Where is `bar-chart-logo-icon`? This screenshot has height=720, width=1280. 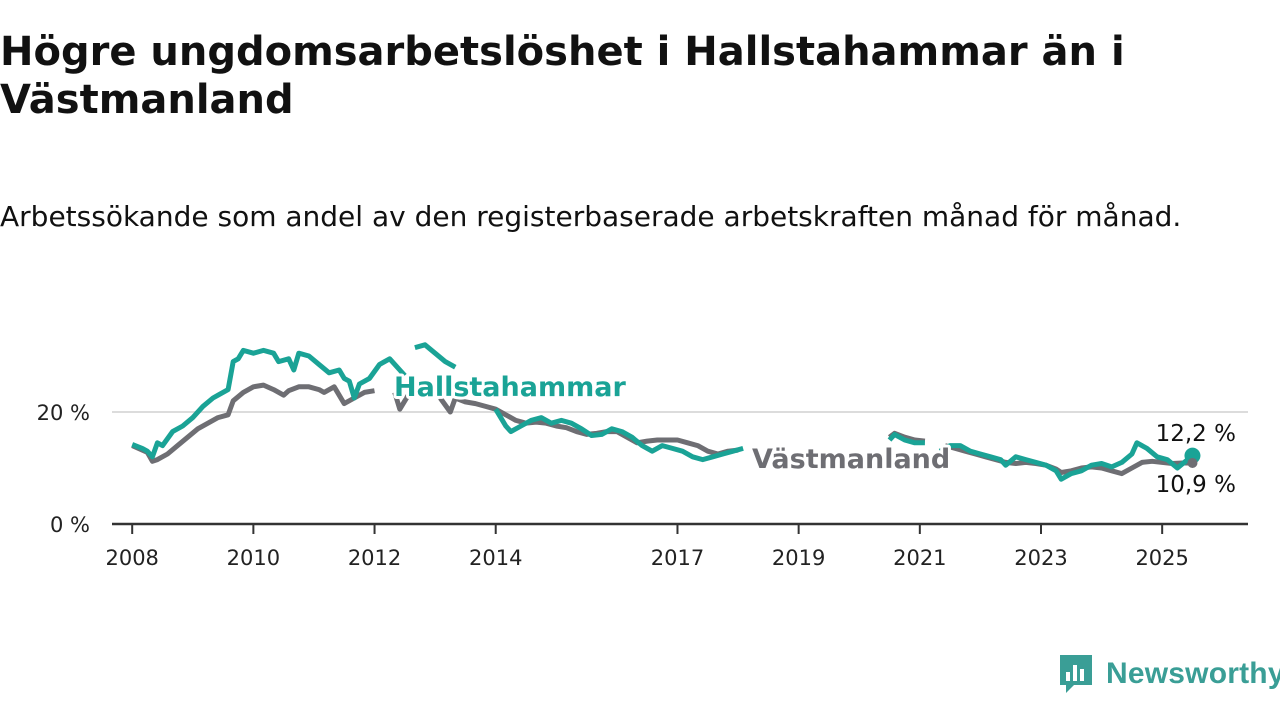
bar-chart-logo-icon is located at coordinates (1076, 674).